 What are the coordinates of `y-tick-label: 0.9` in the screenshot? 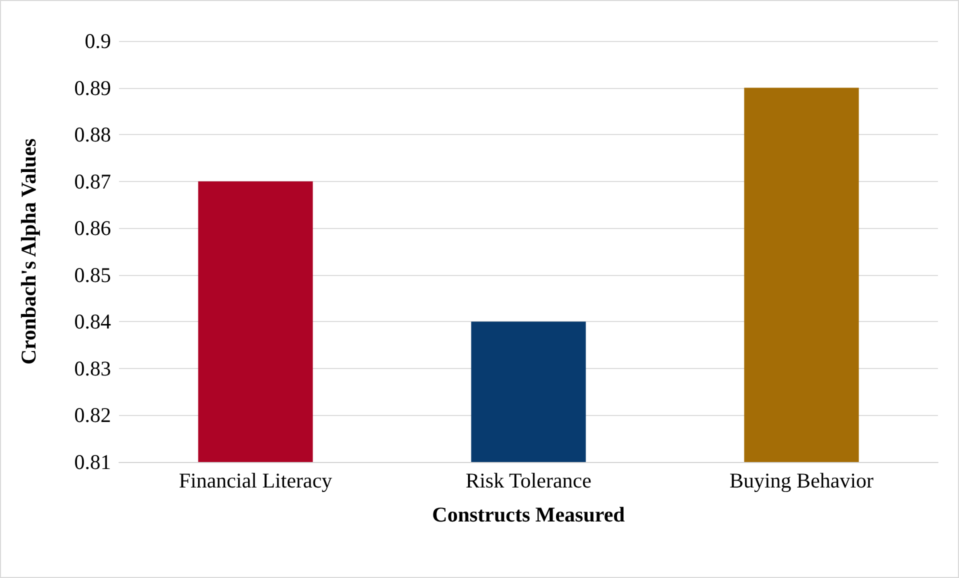 It's located at (97, 41).